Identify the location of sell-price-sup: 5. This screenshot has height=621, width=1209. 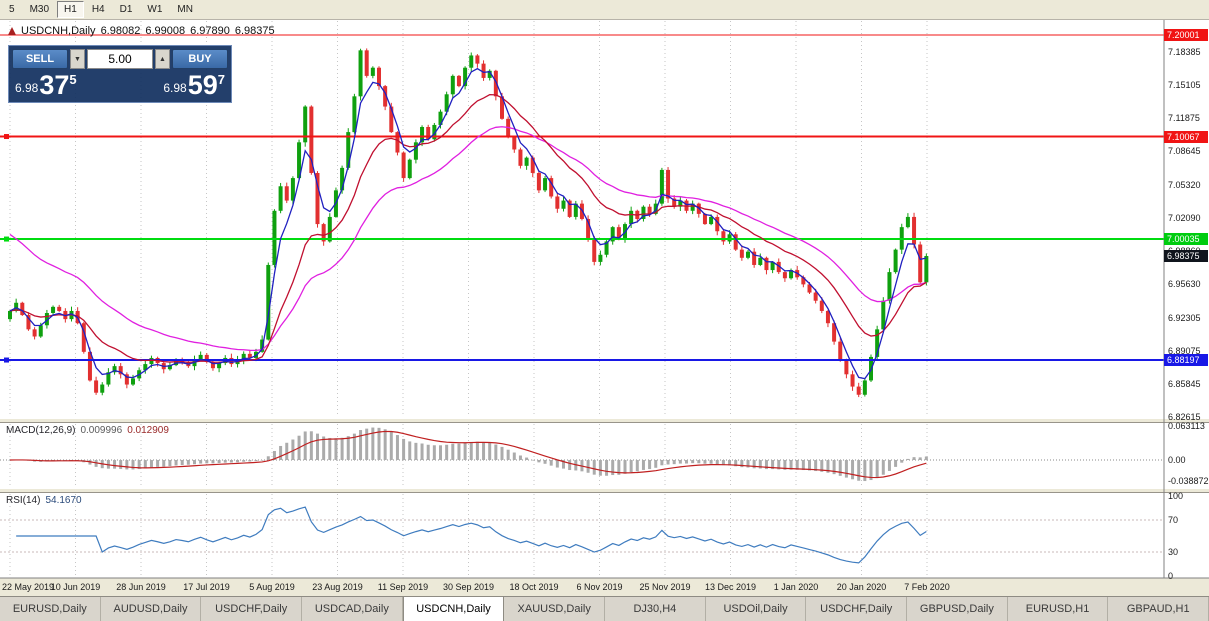
(73, 79).